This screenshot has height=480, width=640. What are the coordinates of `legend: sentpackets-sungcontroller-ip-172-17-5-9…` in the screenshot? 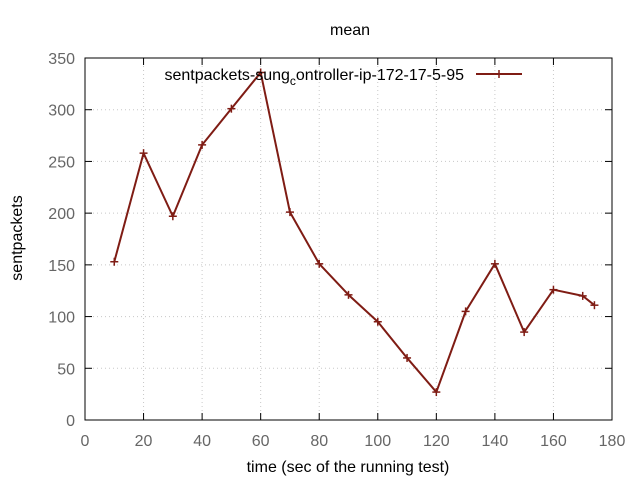 It's located at (343, 77).